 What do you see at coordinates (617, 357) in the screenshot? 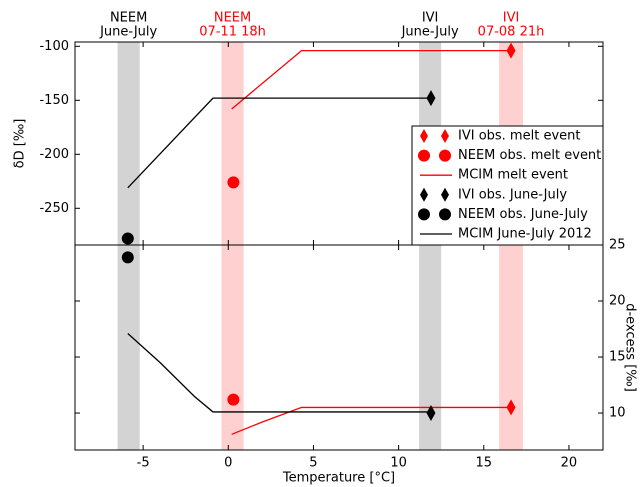
I see `y-tick-label: 15` at bounding box center [617, 357].